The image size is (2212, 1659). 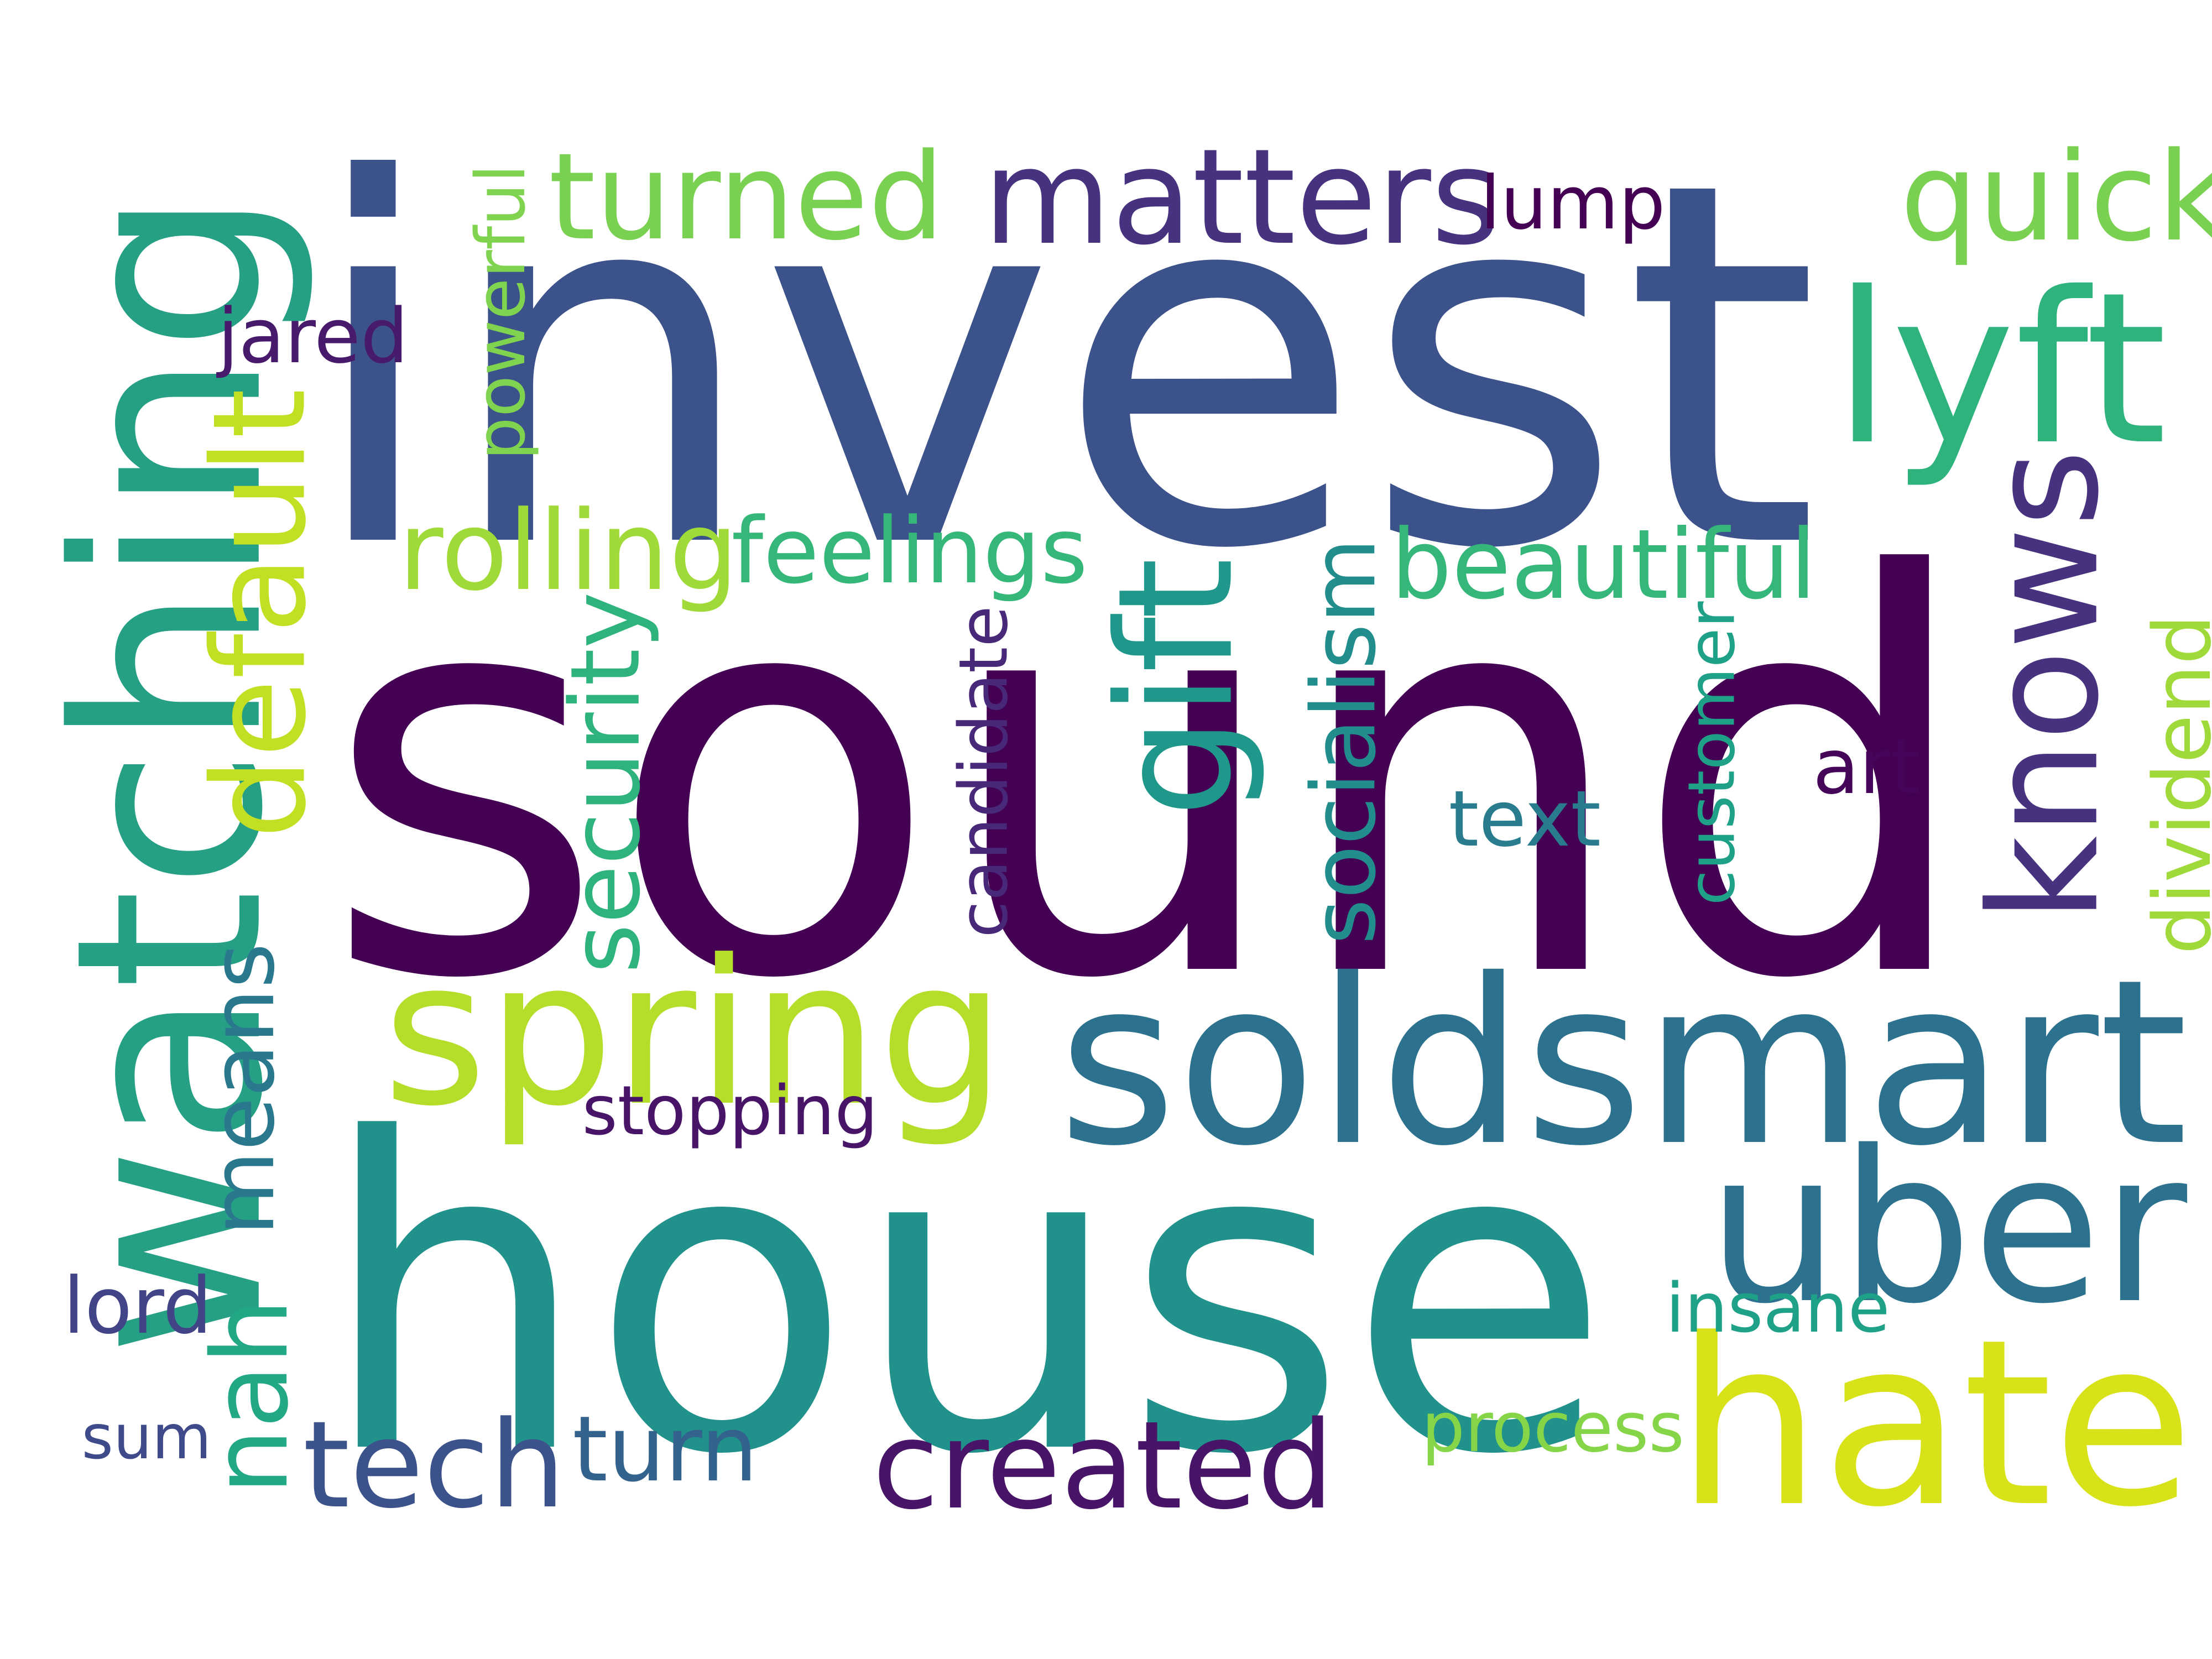 What do you see at coordinates (2000, 370) in the screenshot?
I see `word-lyft: lyft` at bounding box center [2000, 370].